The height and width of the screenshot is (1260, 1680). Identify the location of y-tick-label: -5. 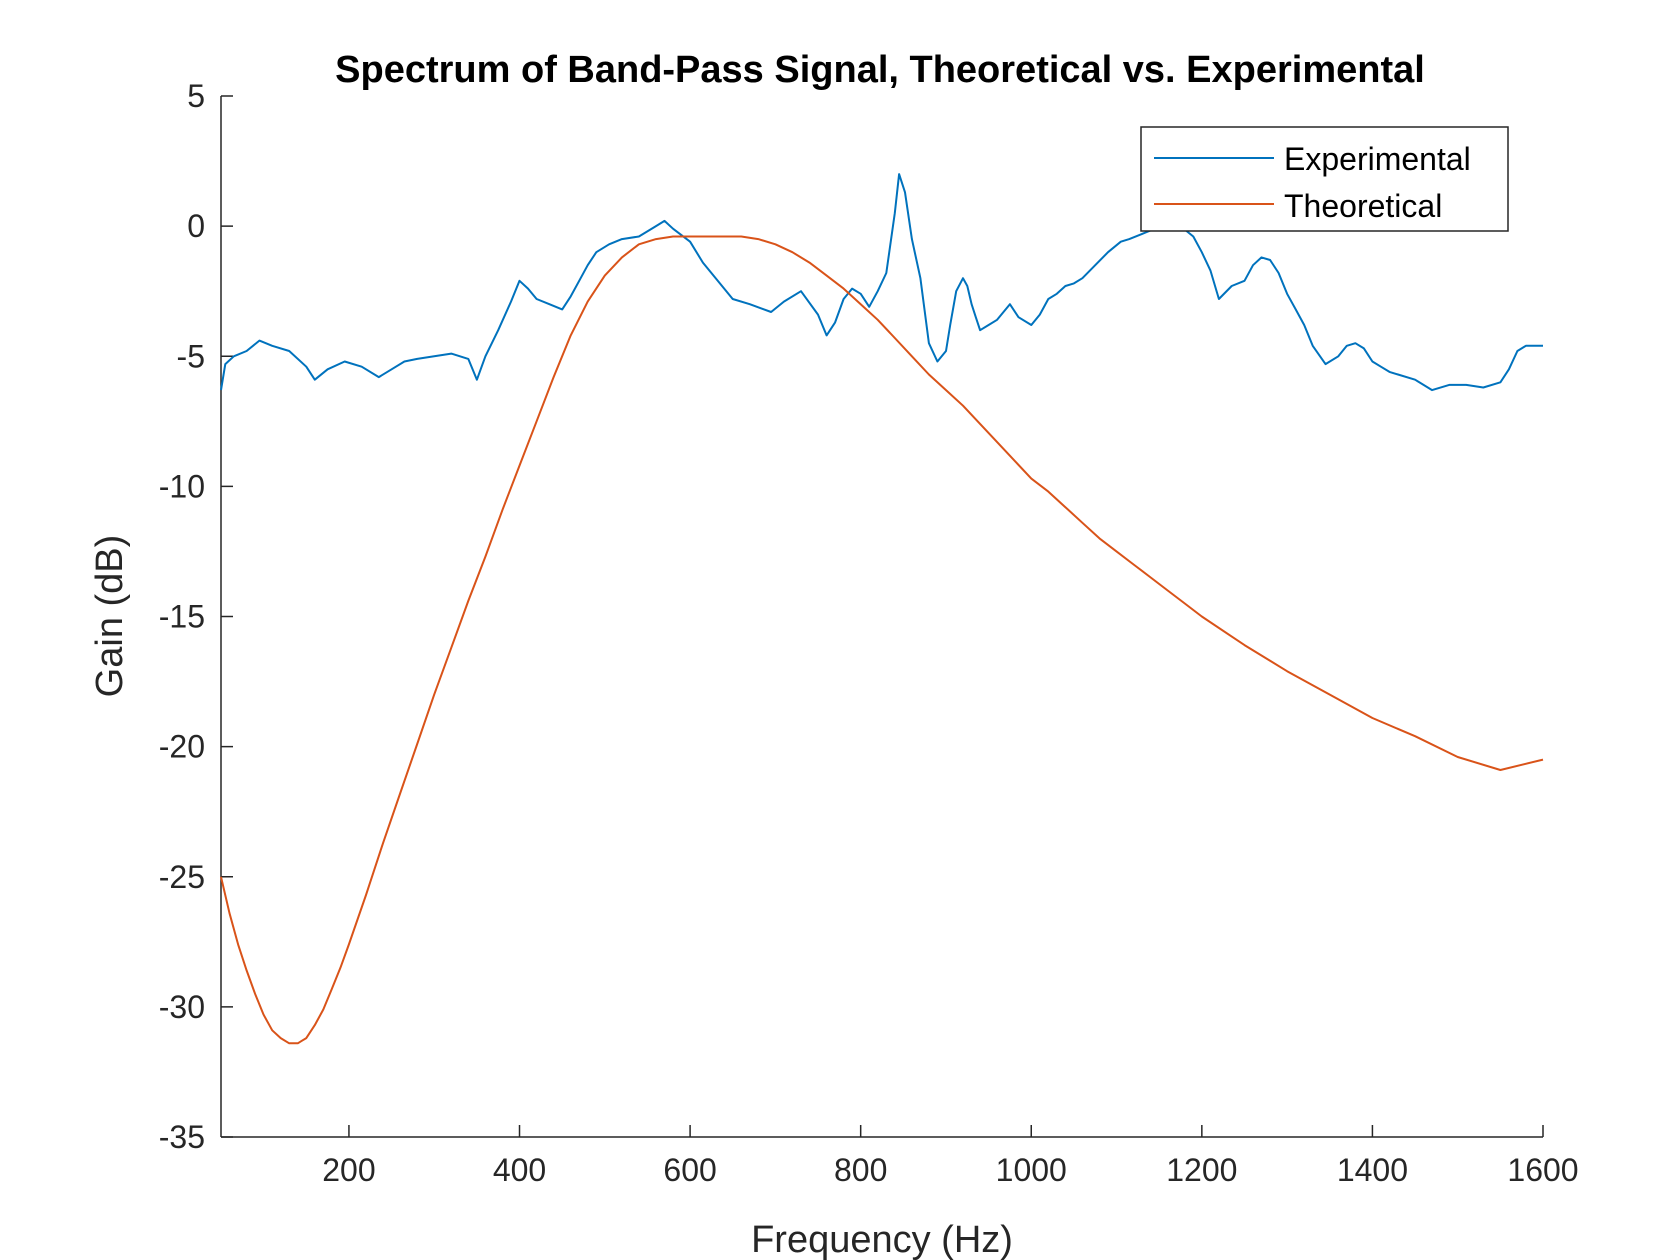
(191, 356).